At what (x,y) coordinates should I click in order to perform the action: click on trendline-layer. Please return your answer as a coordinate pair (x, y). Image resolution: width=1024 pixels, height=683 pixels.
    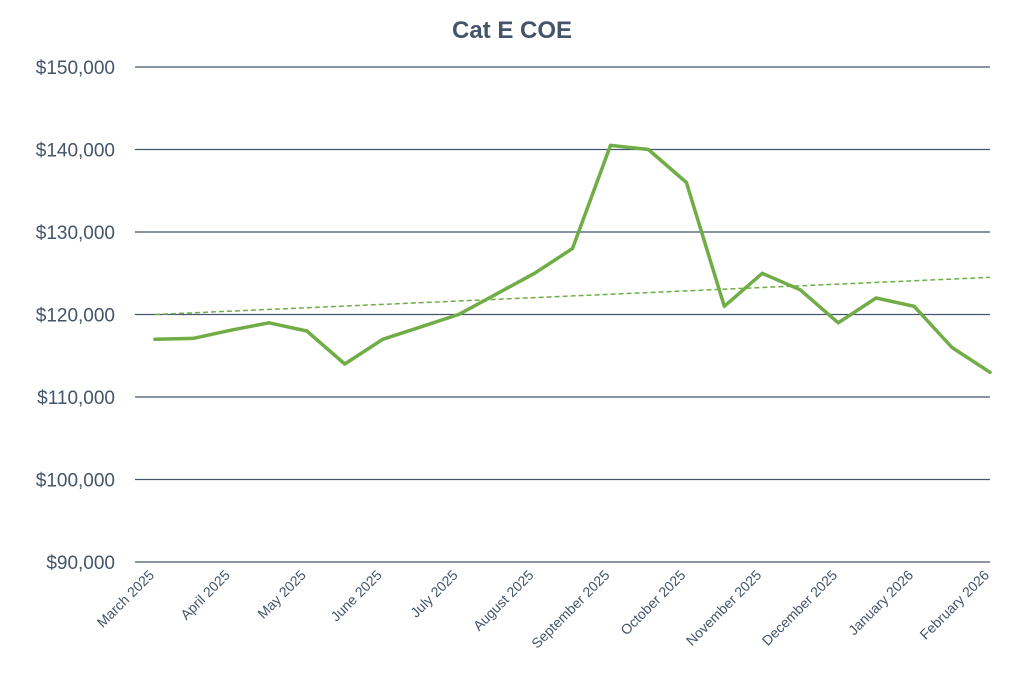
    Looking at the image, I should click on (572, 296).